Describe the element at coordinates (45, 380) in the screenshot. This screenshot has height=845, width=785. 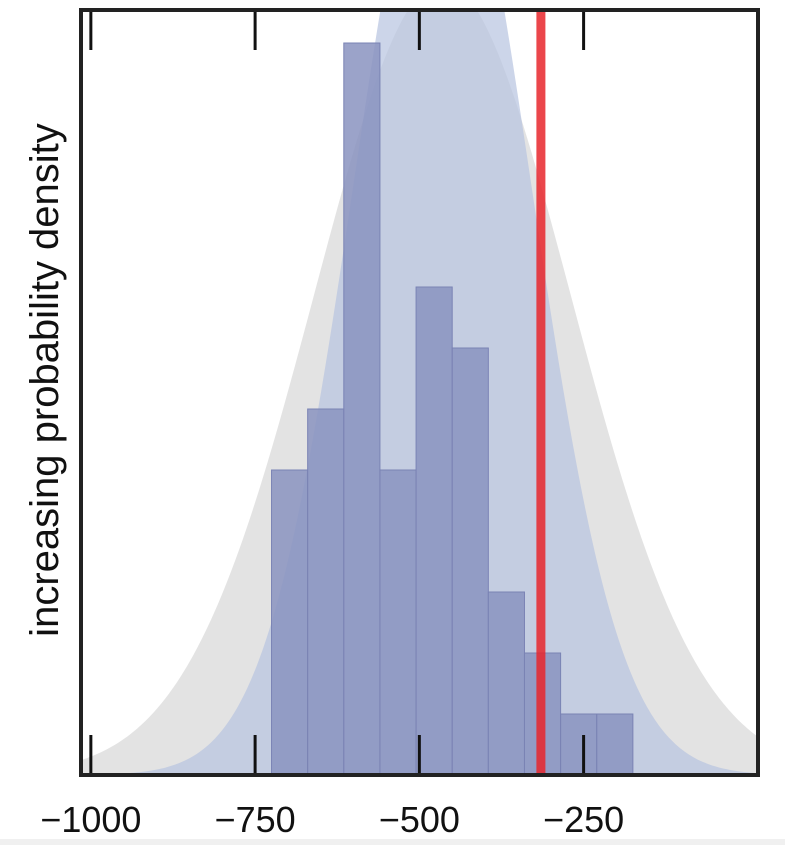
I see `y-axis-label: increasing probability density` at that location.